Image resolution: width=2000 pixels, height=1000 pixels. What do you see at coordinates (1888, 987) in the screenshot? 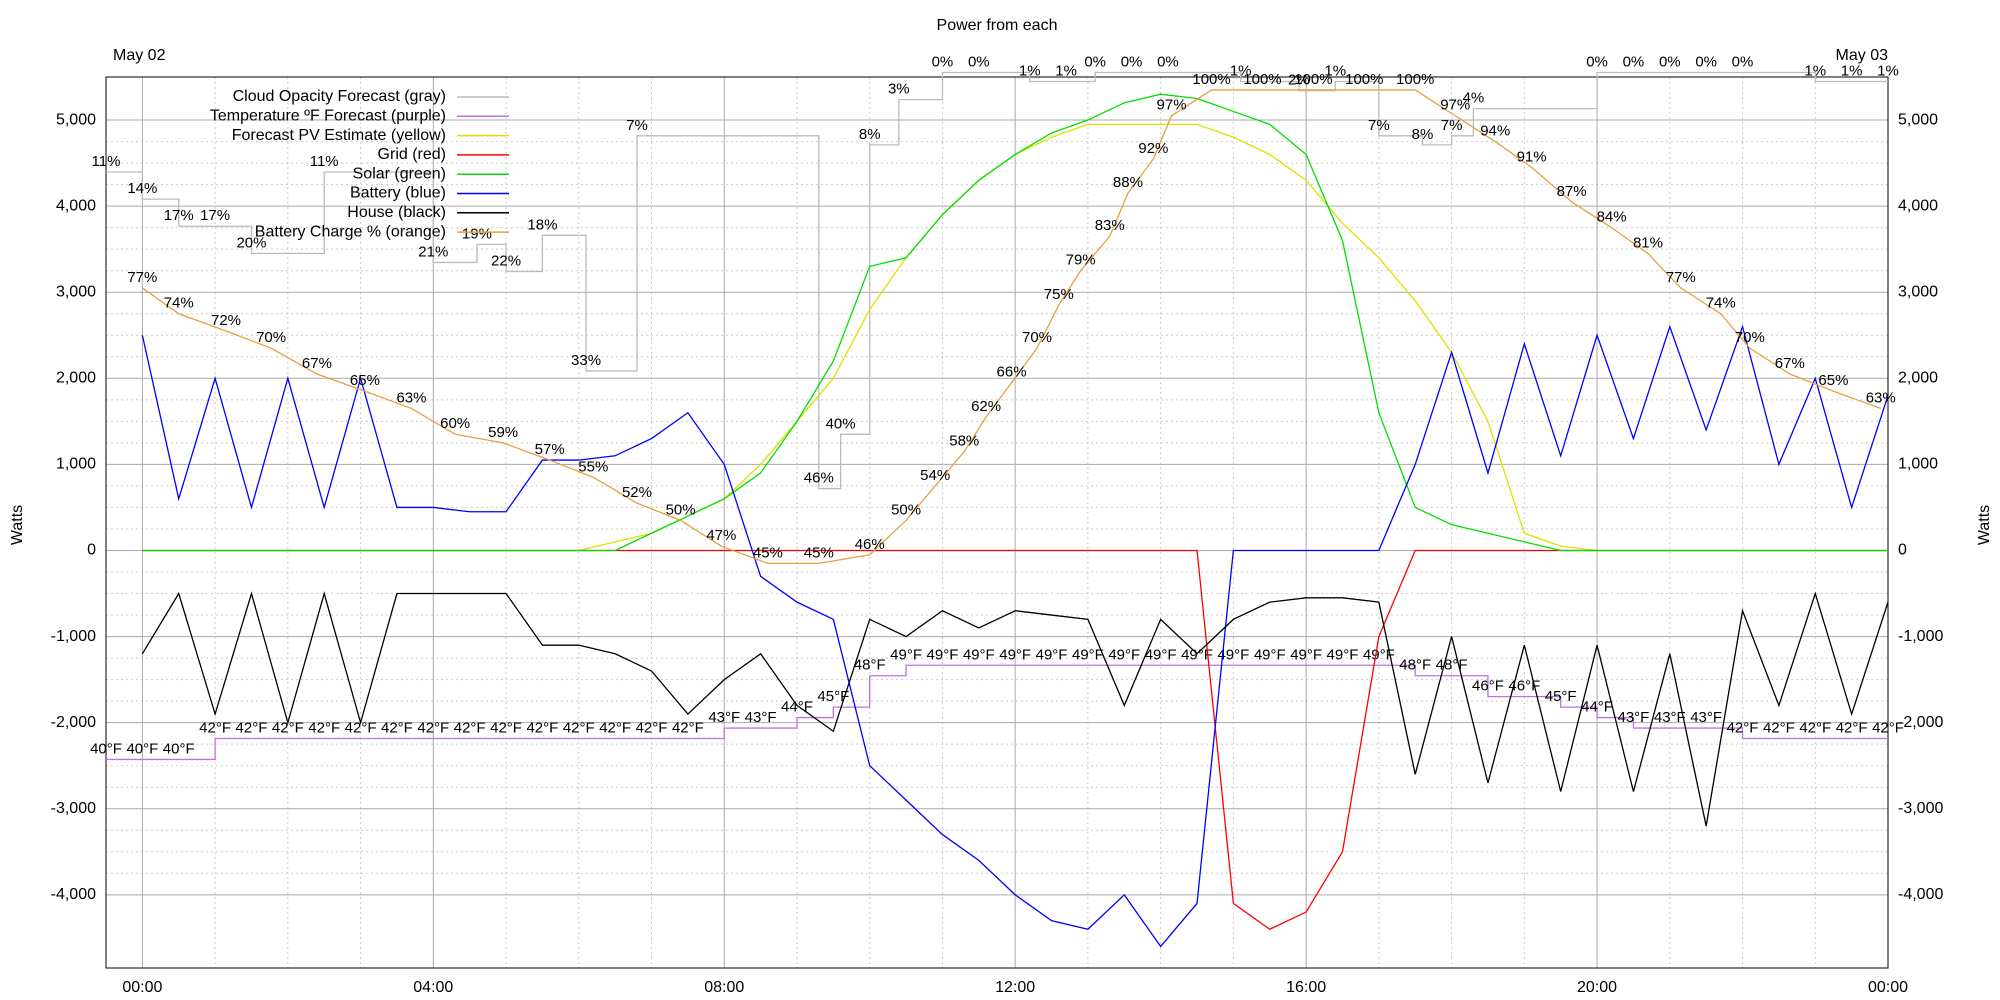
I see `x-tick-label: 00:00` at bounding box center [1888, 987].